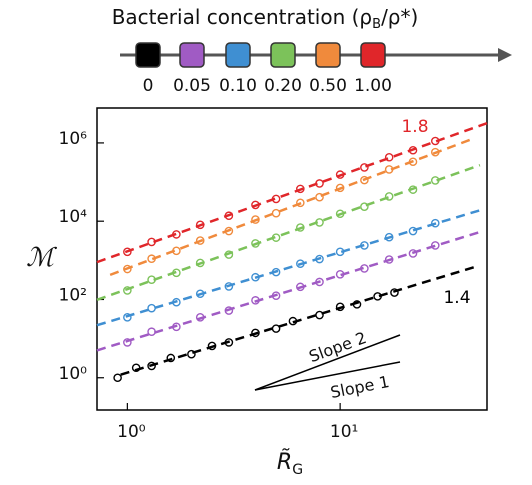 Image resolution: width=532 pixels, height=485 pixels. Describe the element at coordinates (414, 127) in the screenshot. I see `annotation: 1.8` at that location.